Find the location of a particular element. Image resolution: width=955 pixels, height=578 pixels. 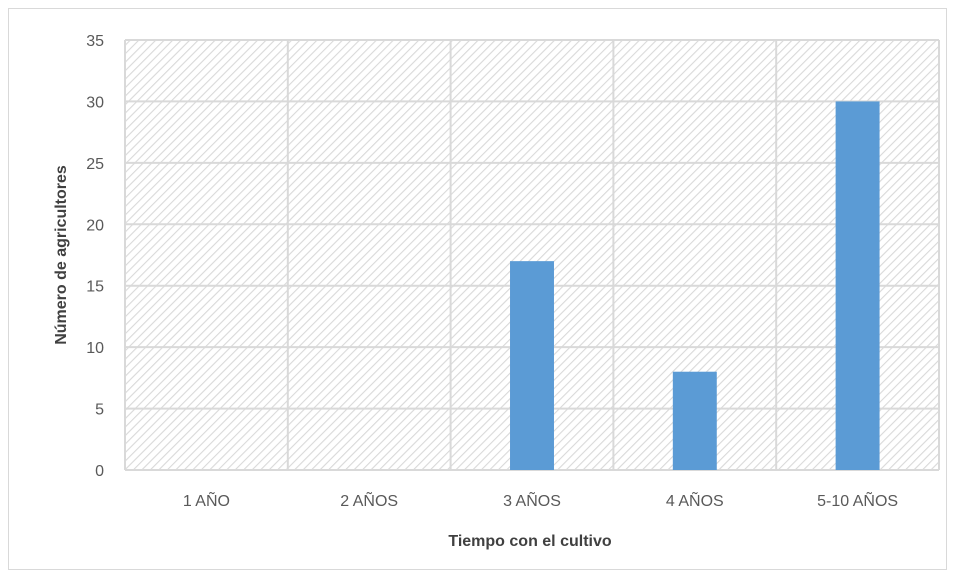

x-axis-ticks: 1 AÑO 2 AÑOS 3 AÑOS 4 AÑOS 5-10 AÑOS is located at coordinates (540, 500).